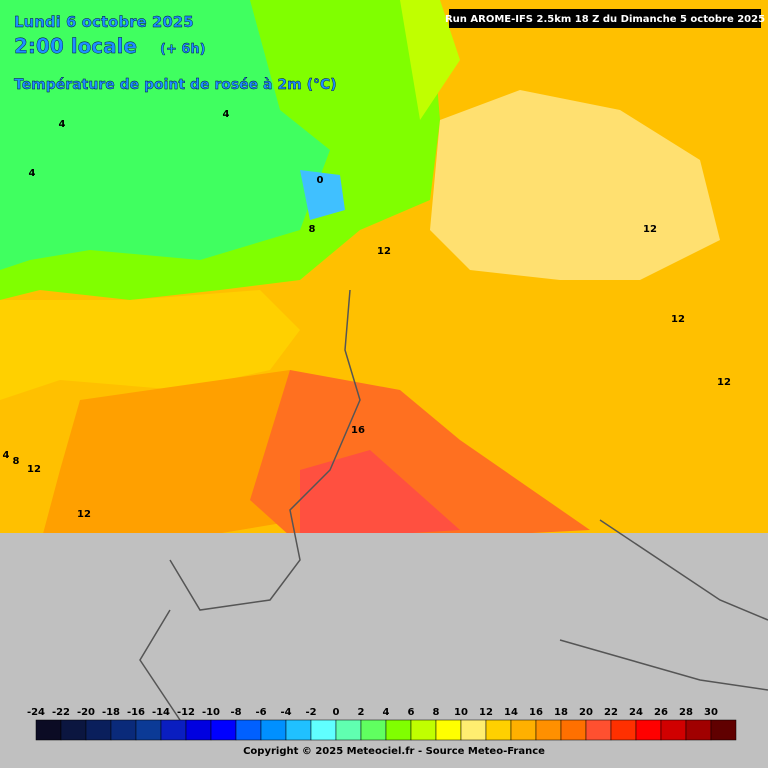  I want to click on date: Lundi 6 octobre 2025, so click(104, 22).